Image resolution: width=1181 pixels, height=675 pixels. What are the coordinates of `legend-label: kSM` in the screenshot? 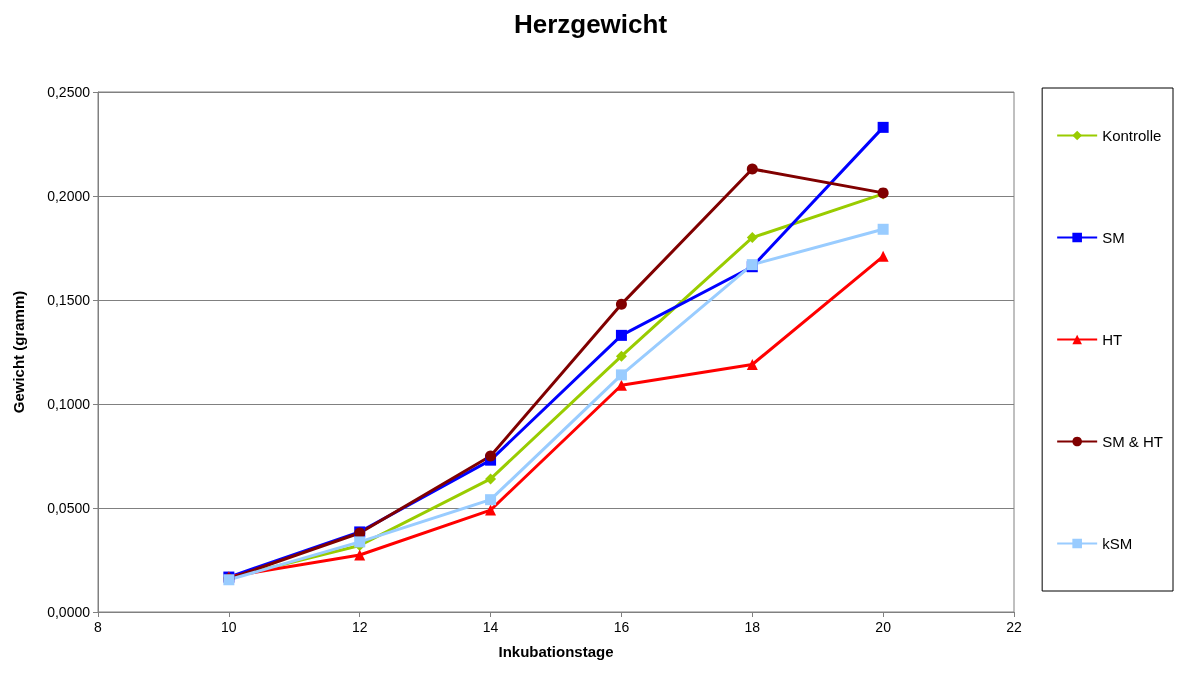 It's located at (1117, 543).